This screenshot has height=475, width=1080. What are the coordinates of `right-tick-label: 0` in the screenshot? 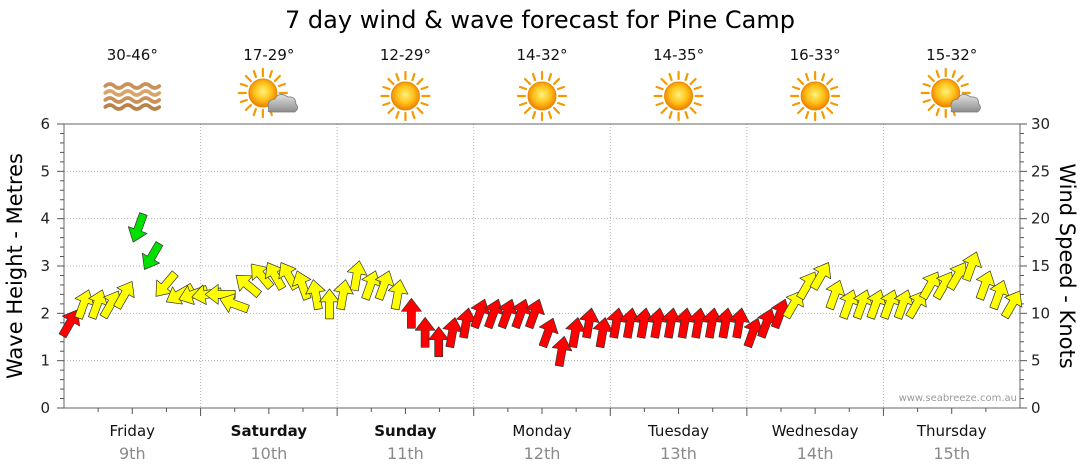 It's located at (1036, 408).